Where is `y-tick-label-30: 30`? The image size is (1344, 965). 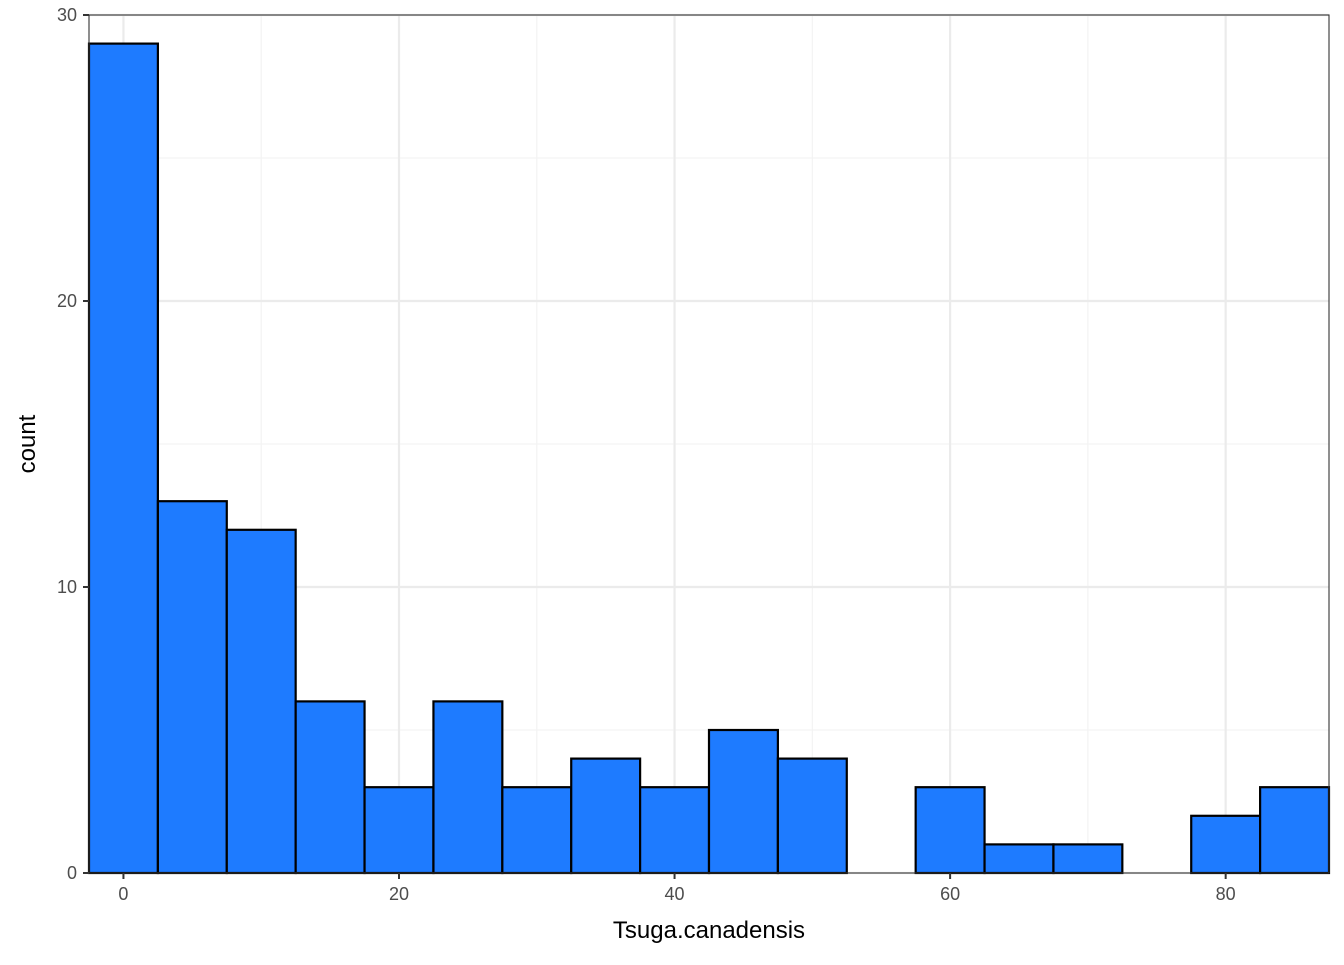
y-tick-label-30: 30 is located at coordinates (67, 15).